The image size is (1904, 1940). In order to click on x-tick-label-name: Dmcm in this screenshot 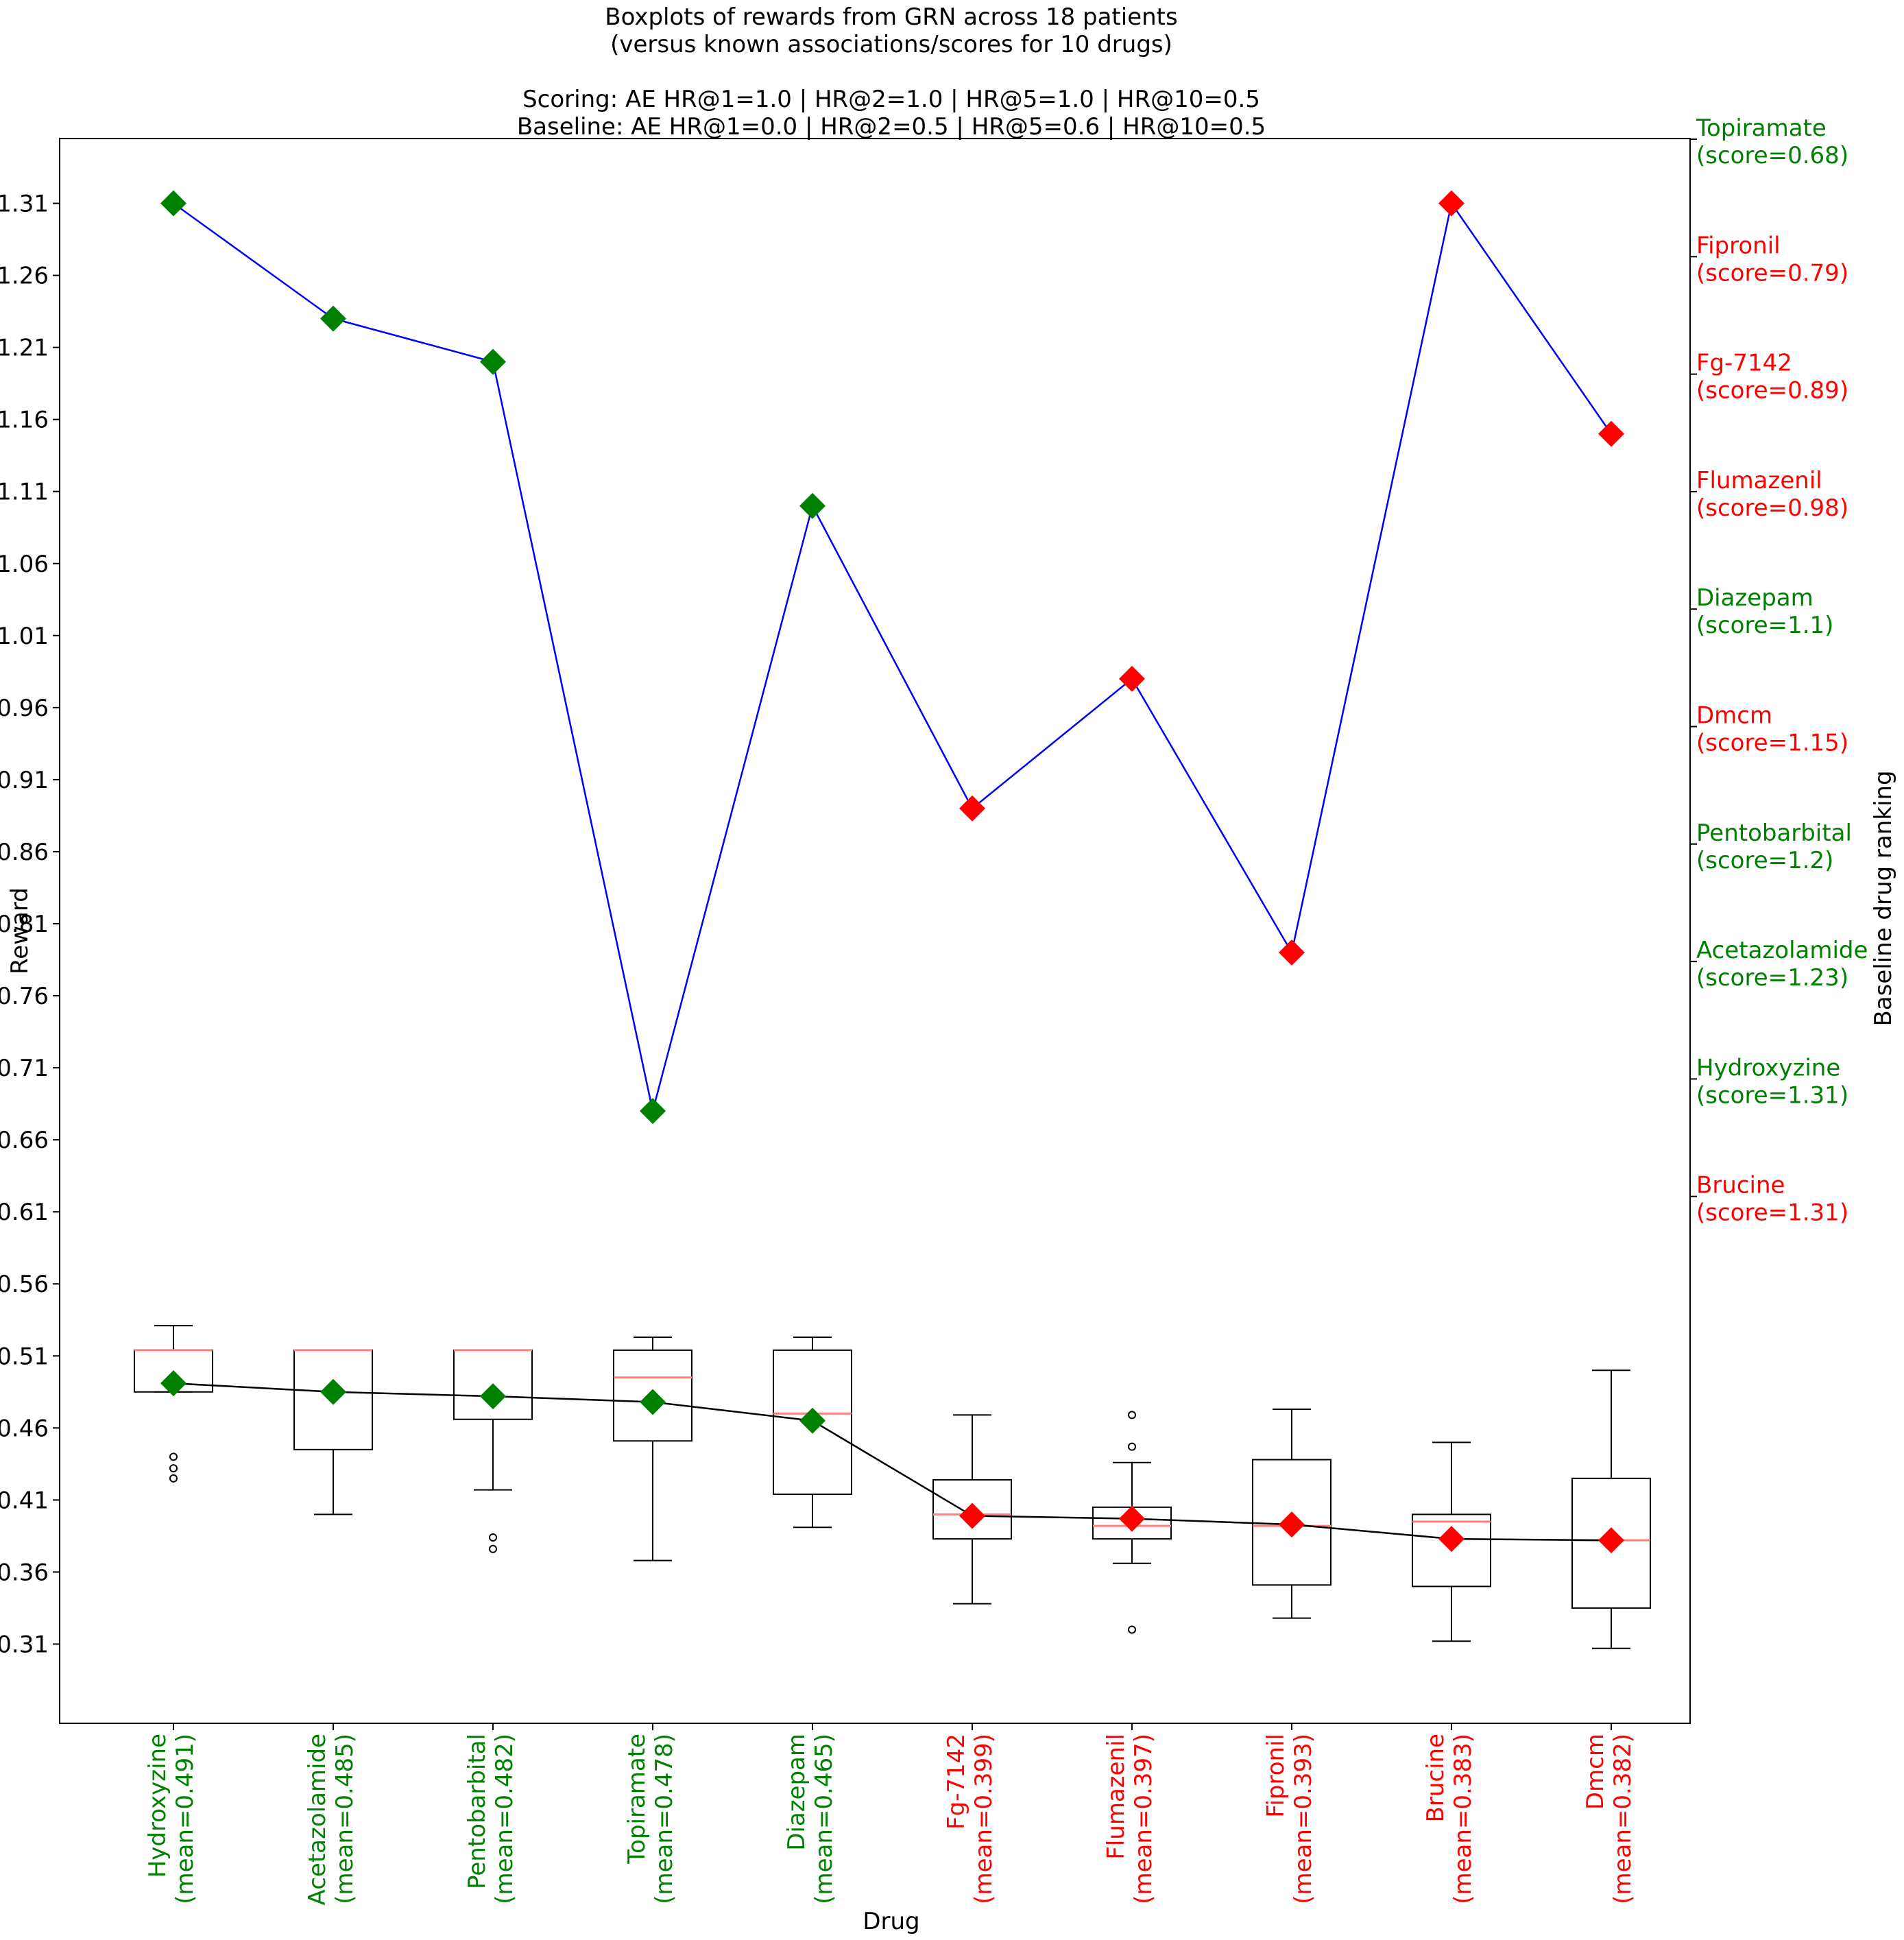, I will do `click(1595, 1772)`.